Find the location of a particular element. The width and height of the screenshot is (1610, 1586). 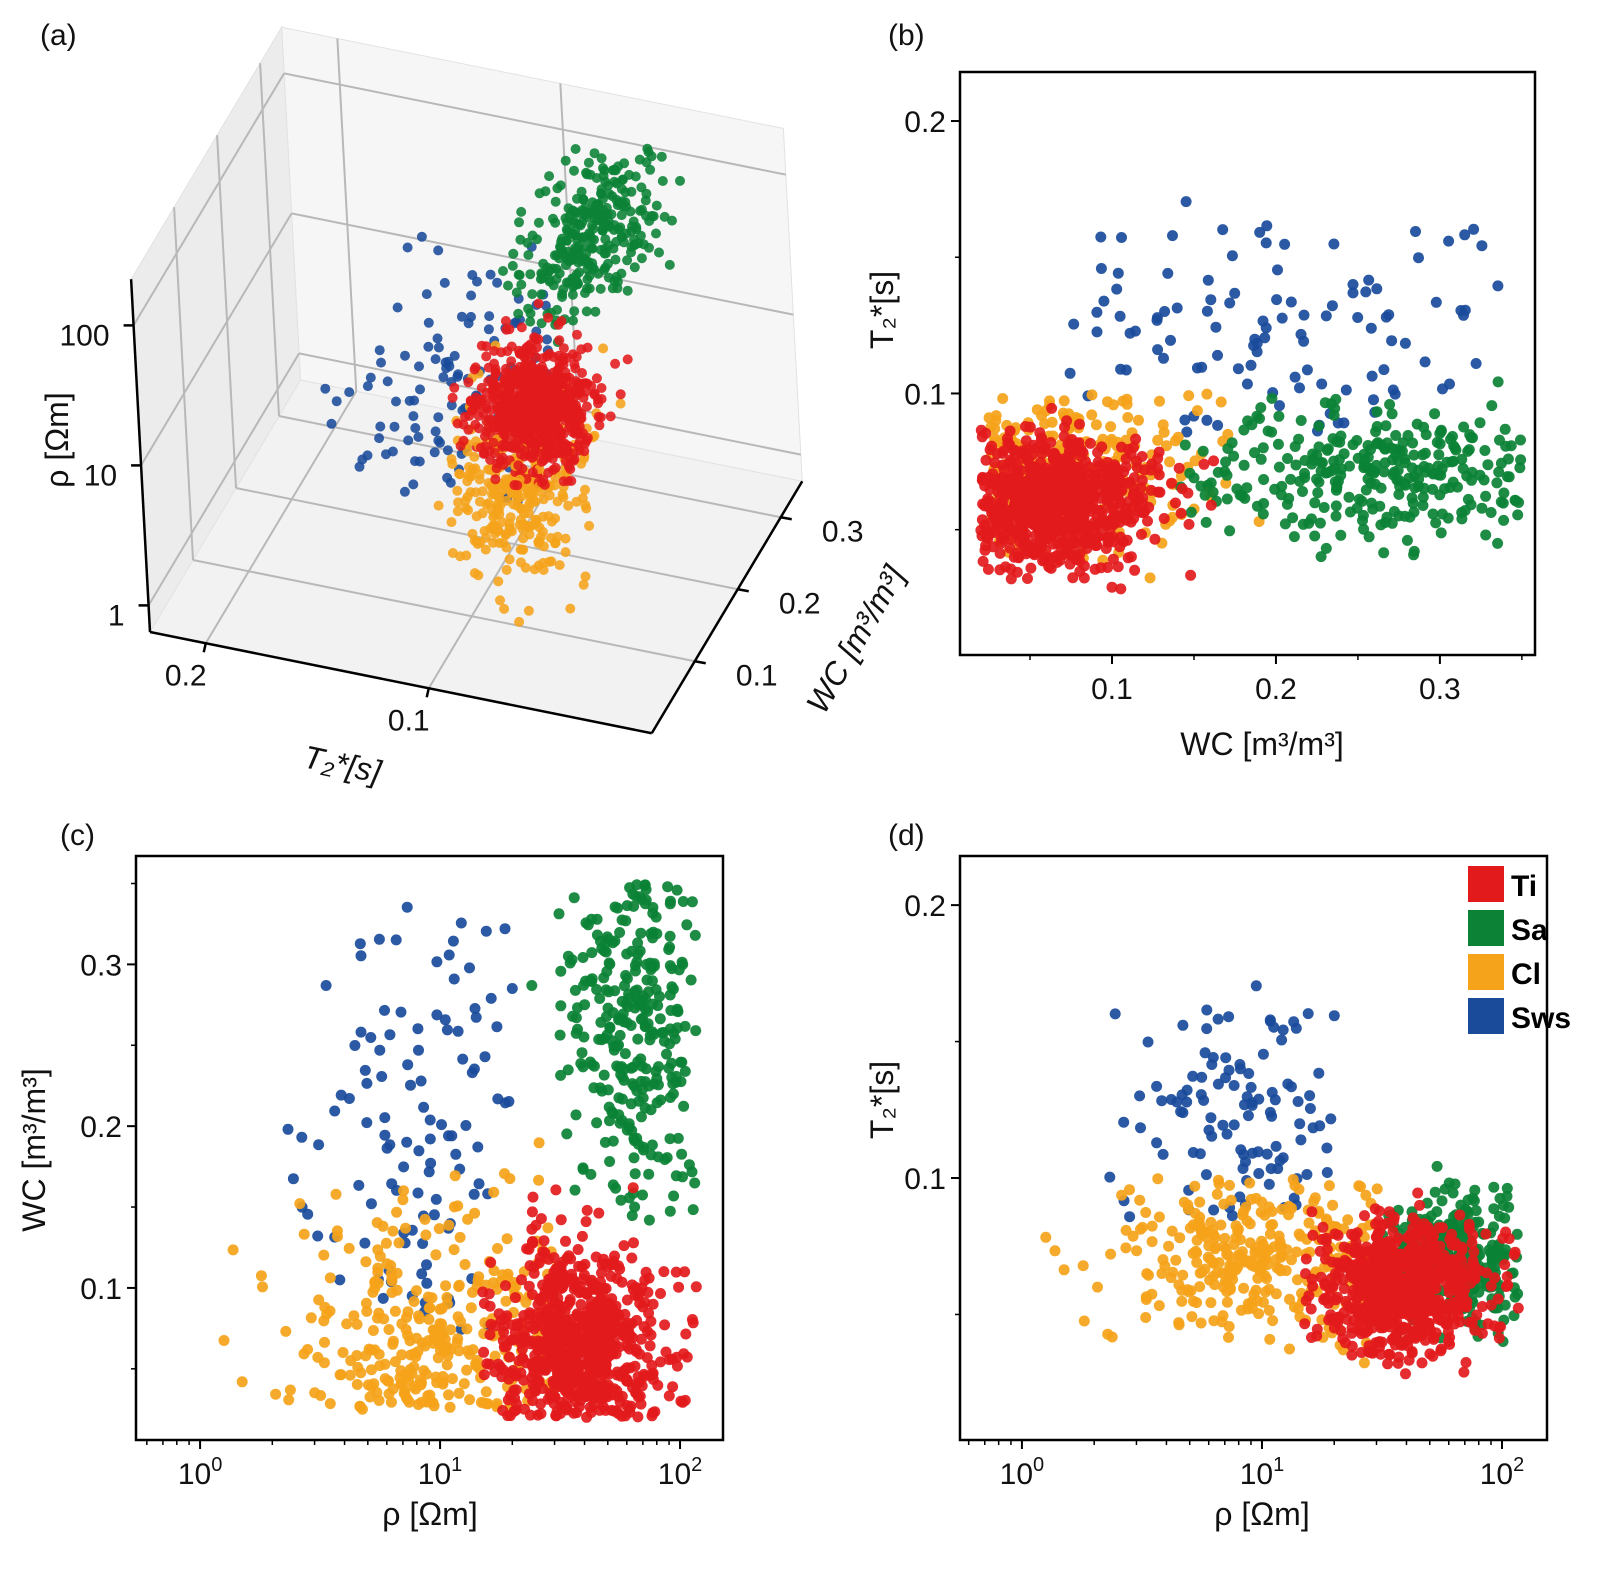

wc-tick-label: 0.3 is located at coordinates (843, 531).